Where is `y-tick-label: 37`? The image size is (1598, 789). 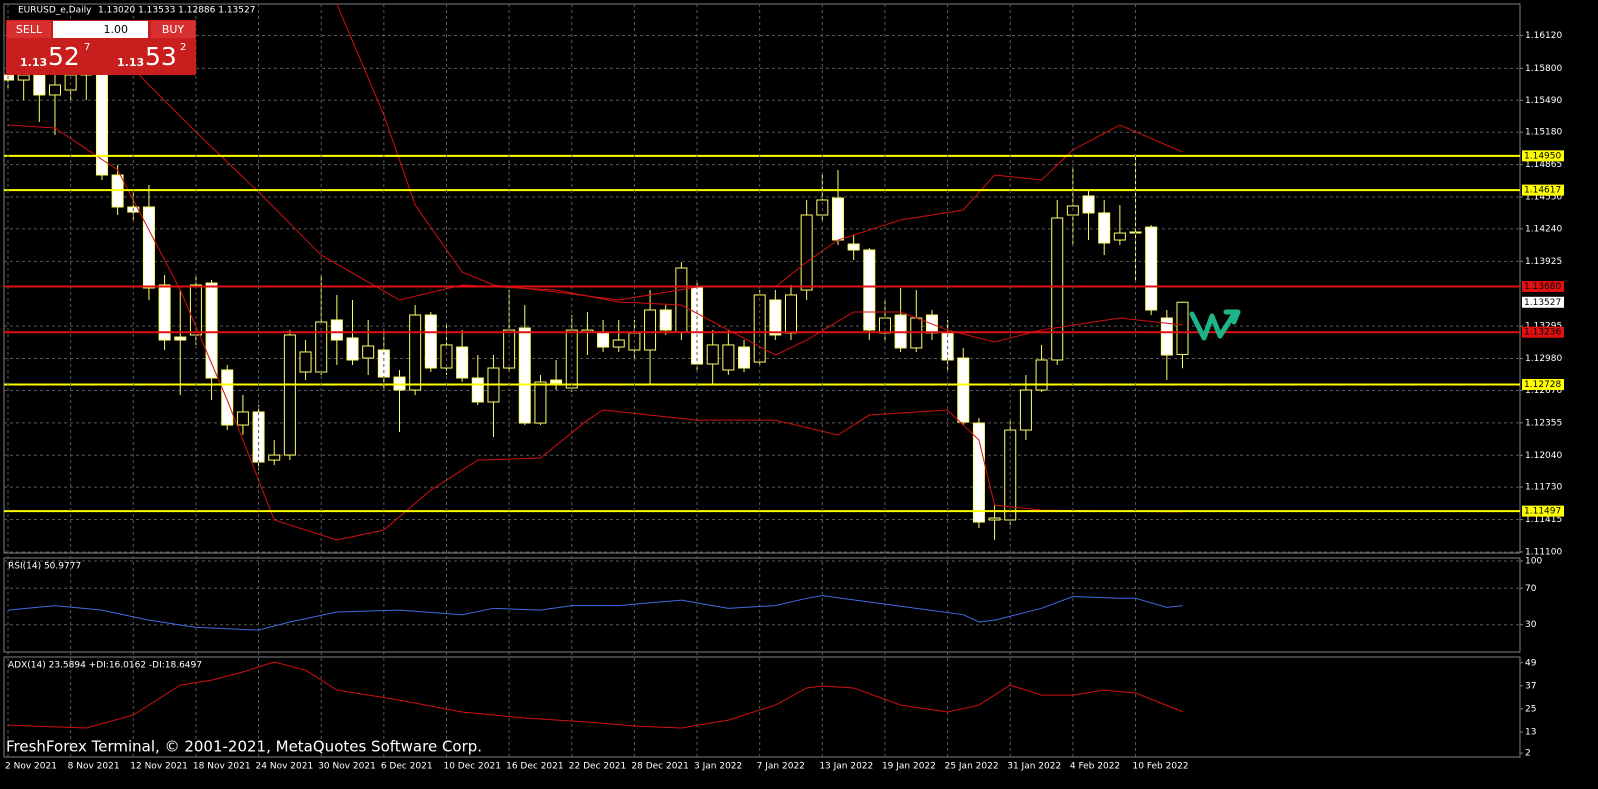 y-tick-label: 37 is located at coordinates (1530, 686).